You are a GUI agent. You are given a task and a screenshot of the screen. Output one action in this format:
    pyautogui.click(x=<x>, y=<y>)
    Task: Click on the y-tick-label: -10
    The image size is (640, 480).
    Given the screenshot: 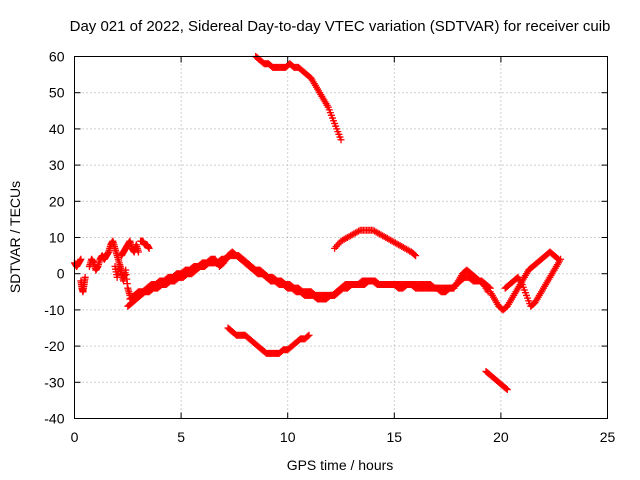 What is the action you would take?
    pyautogui.click(x=54, y=310)
    